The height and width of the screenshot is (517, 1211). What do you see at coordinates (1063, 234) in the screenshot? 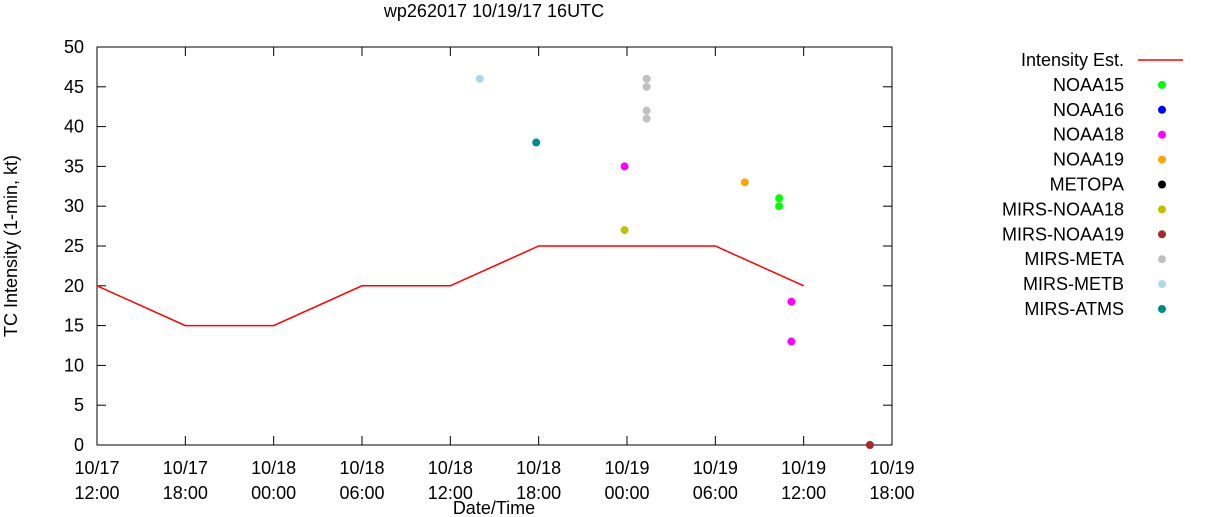
I see `legend-label: MIRS-NOAA19` at bounding box center [1063, 234].